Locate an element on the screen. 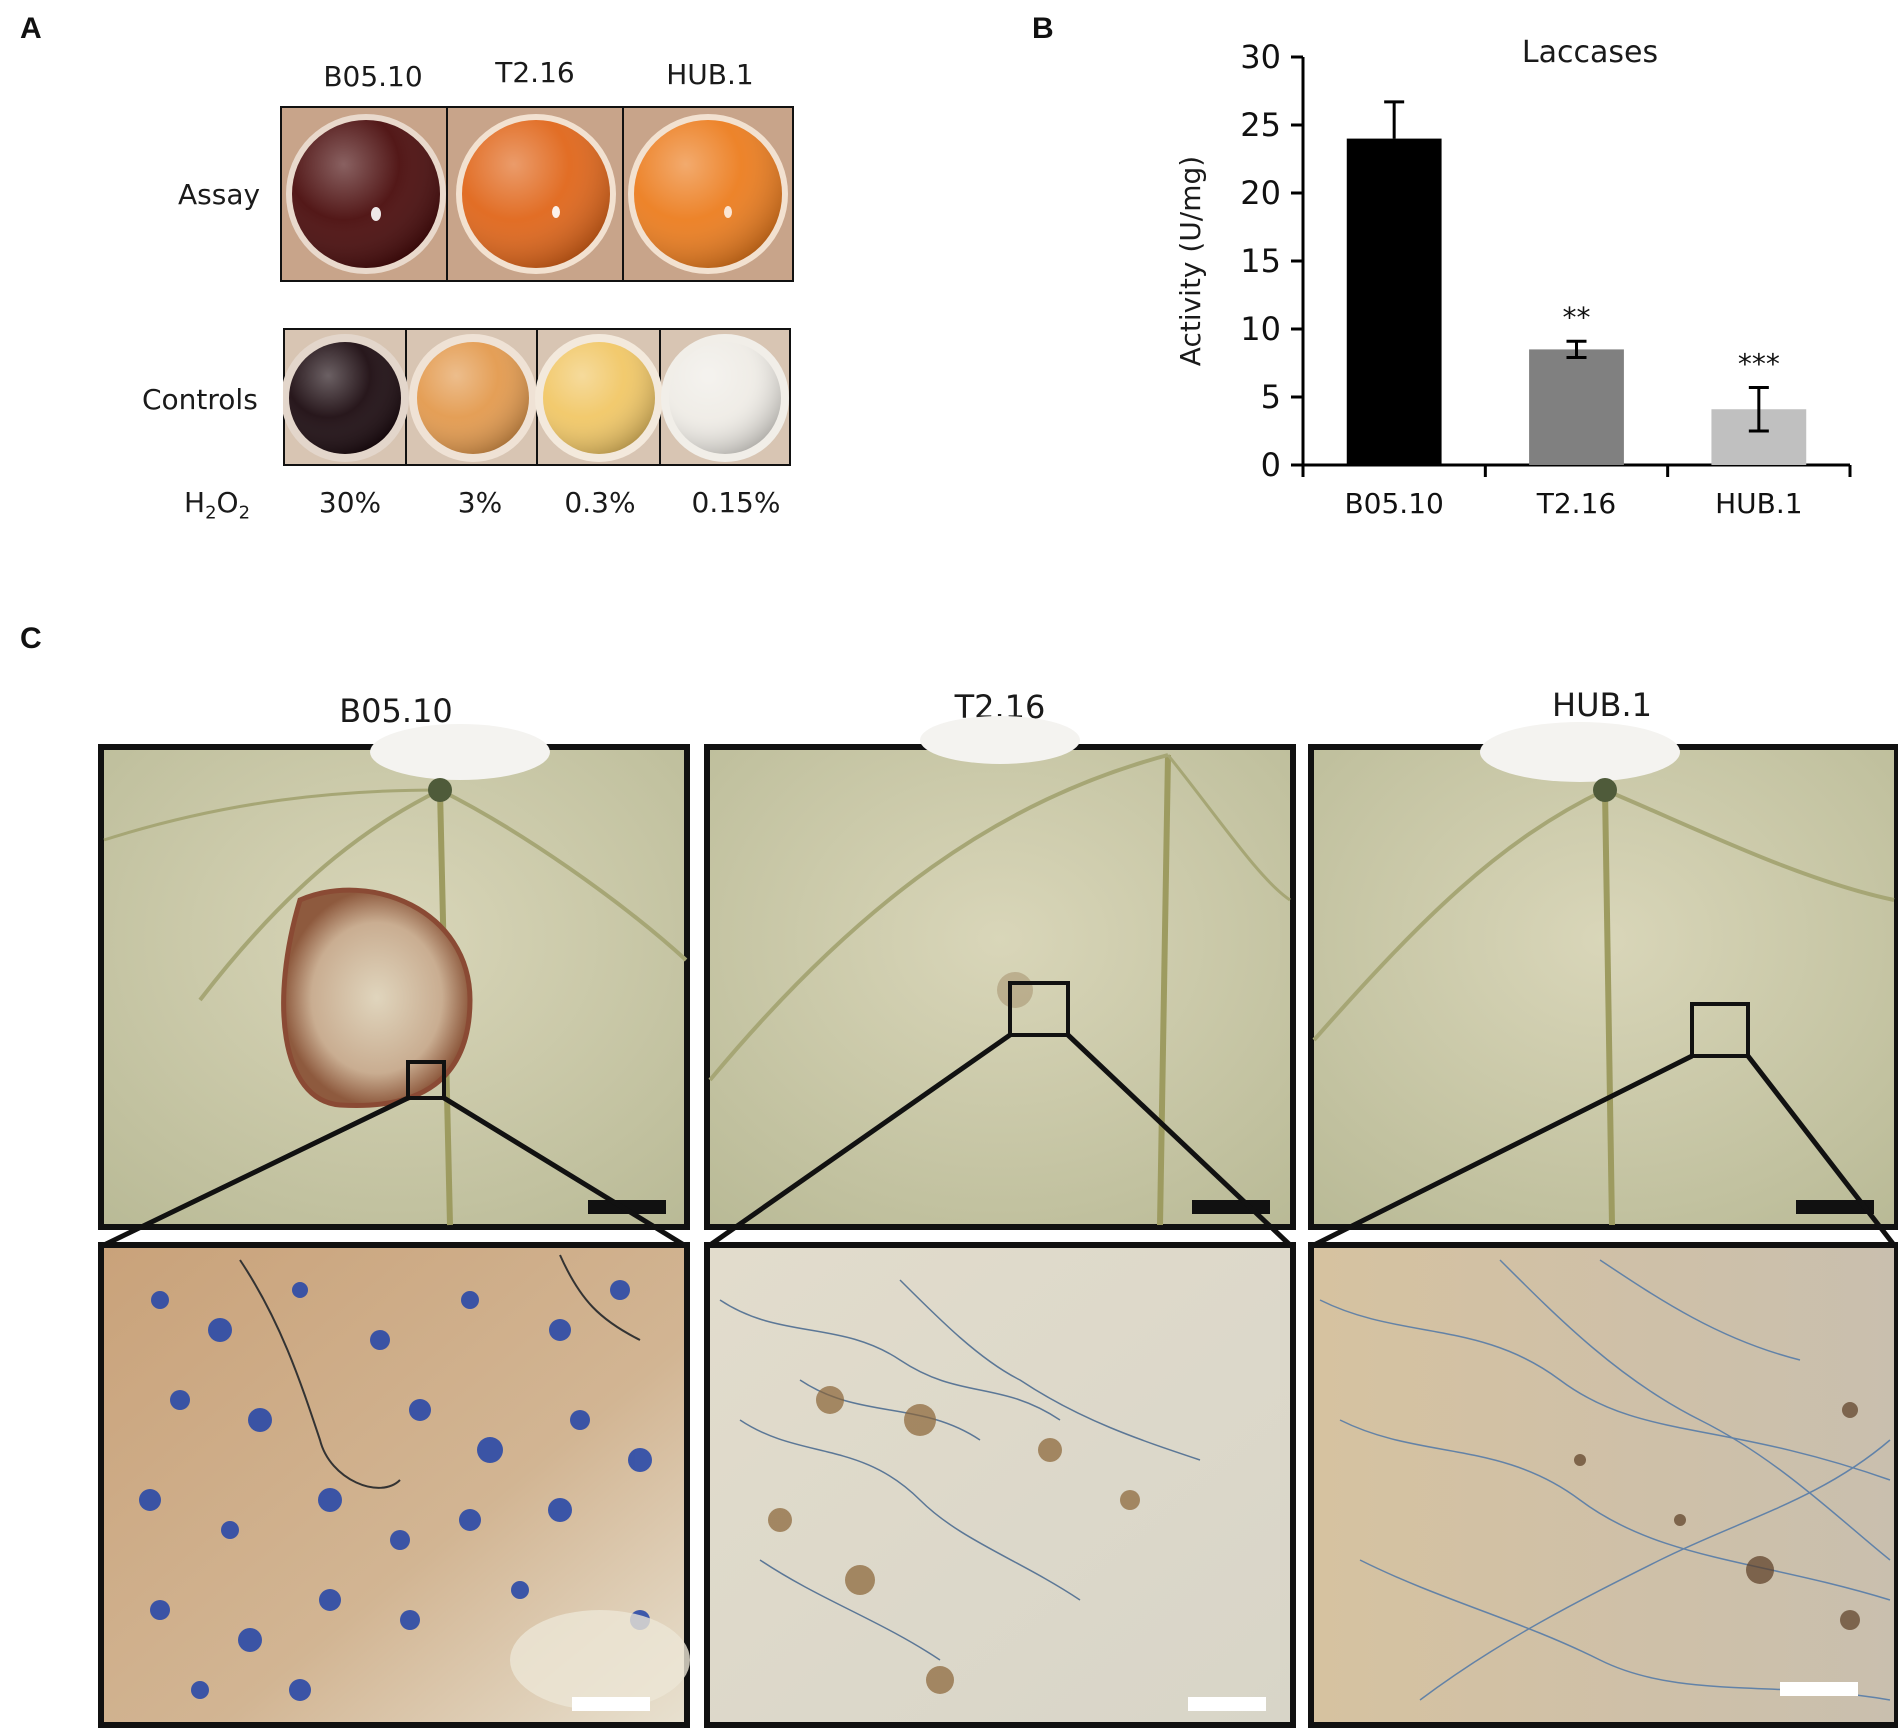  strain-label-hub1: HUB.1 is located at coordinates (710, 74).